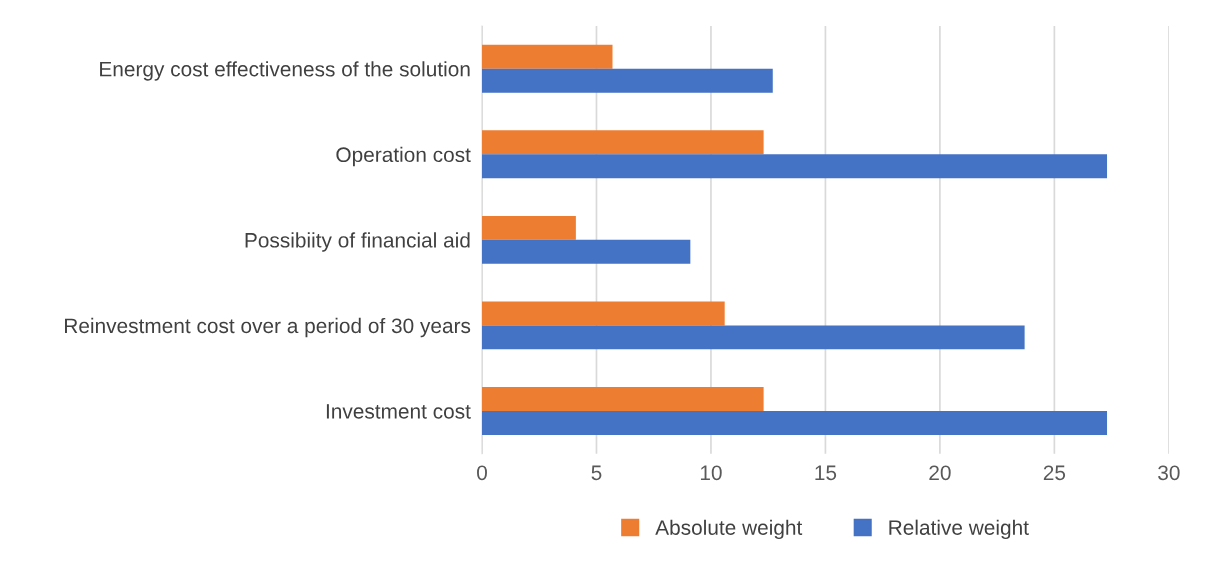 The height and width of the screenshot is (578, 1205). What do you see at coordinates (1169, 473) in the screenshot?
I see `x-tick-label: 30` at bounding box center [1169, 473].